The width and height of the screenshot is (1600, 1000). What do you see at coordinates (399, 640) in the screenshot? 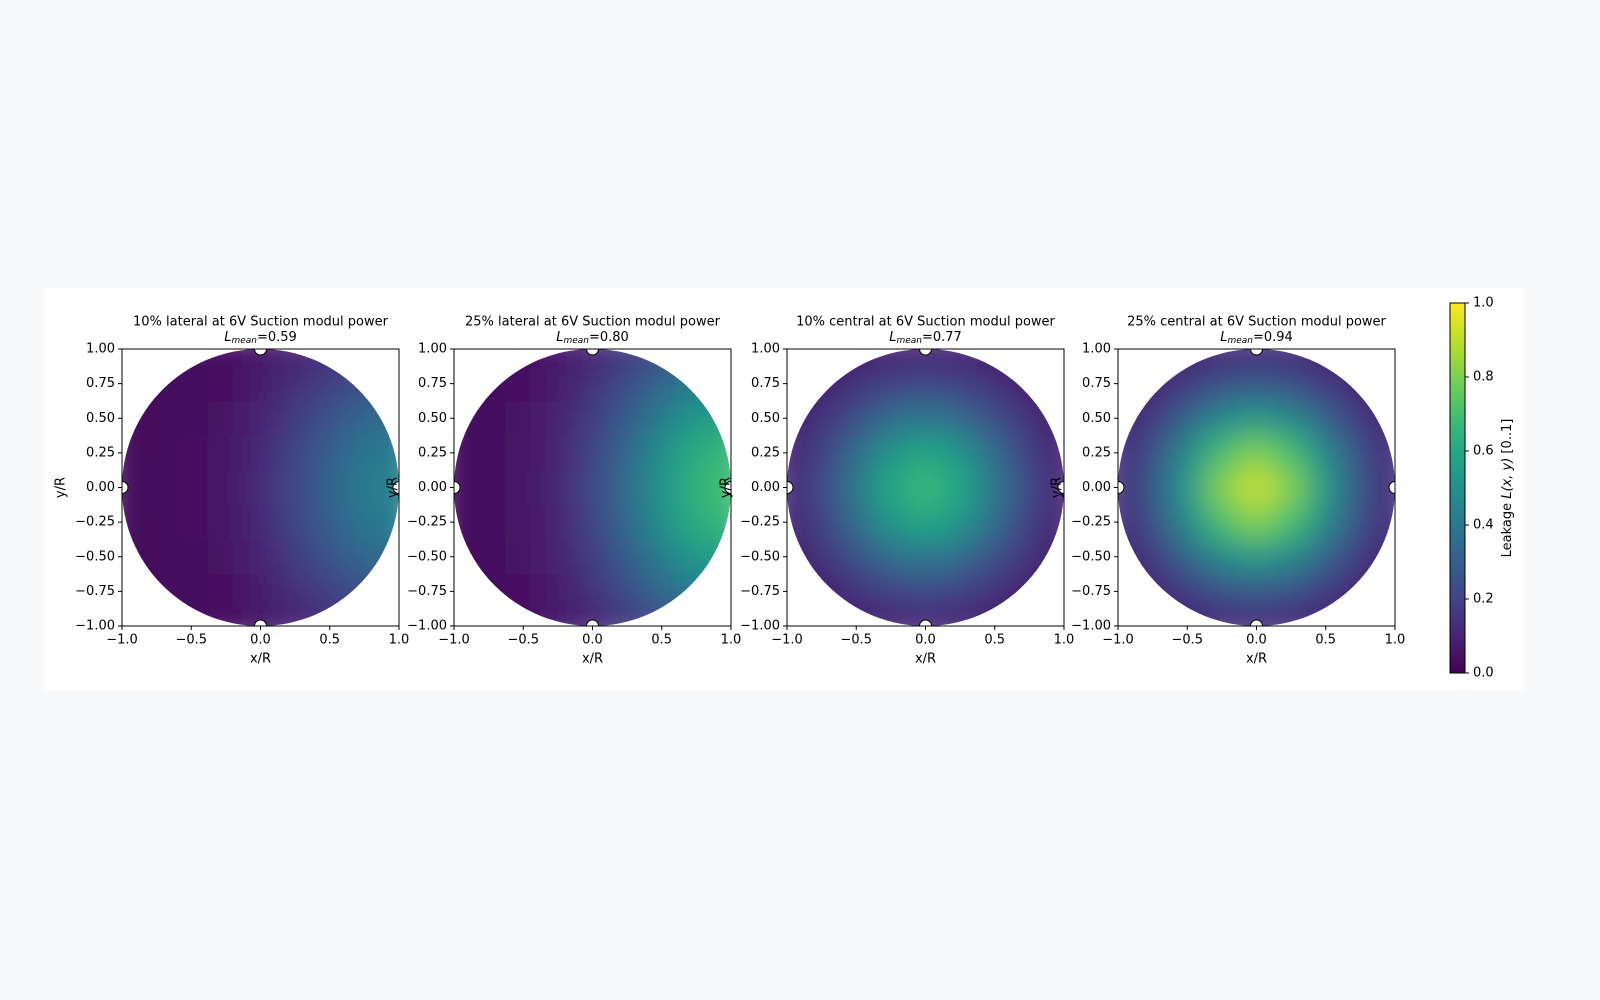
I see `x-tick-label: 1.0` at bounding box center [399, 640].